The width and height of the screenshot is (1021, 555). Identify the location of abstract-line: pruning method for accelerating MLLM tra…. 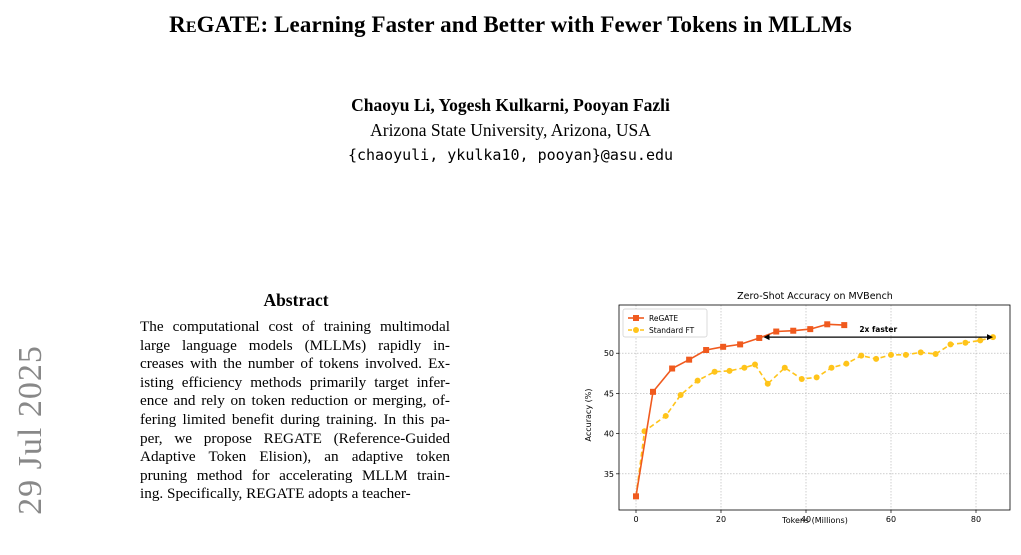
(295, 475).